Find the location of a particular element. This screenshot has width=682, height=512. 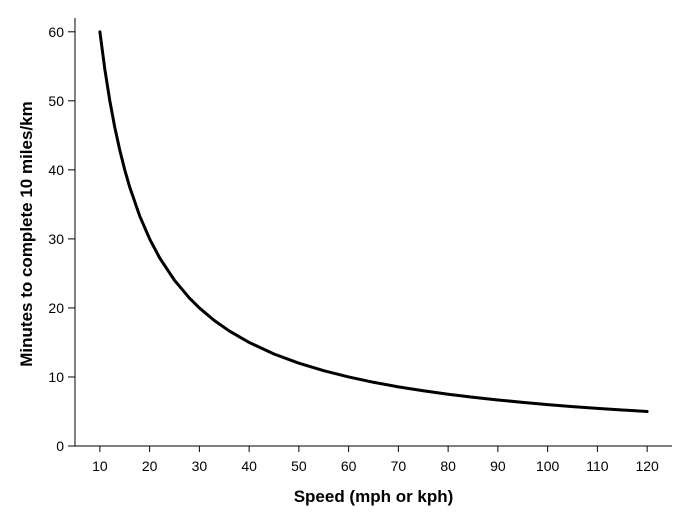

y-tick-label: 10 is located at coordinates (56, 377).